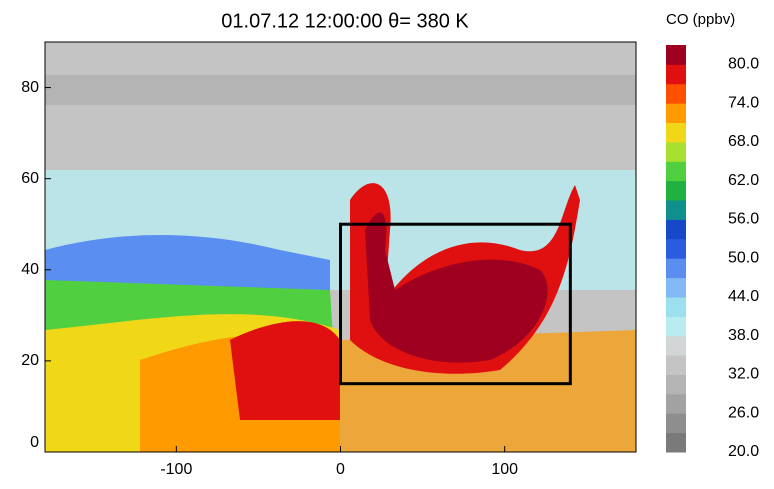 This screenshot has height=489, width=774. What do you see at coordinates (30, 269) in the screenshot?
I see `y-tick-label: 40` at bounding box center [30, 269].